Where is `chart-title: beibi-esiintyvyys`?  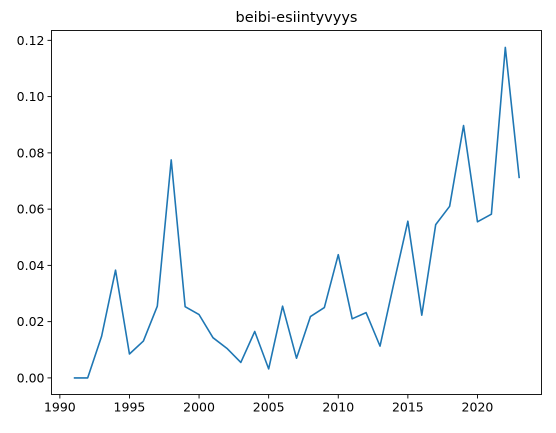
chart-title: beibi-esiintyvyys is located at coordinates (297, 18).